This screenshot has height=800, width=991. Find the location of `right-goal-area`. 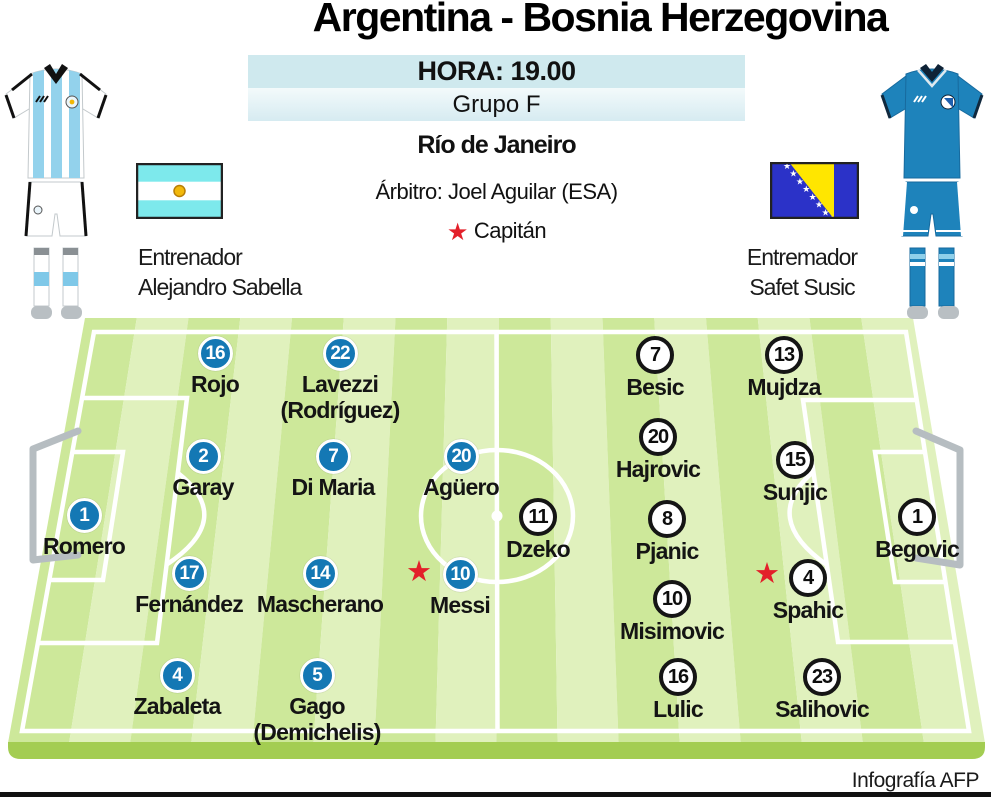

right-goal-area is located at coordinates (909, 517).